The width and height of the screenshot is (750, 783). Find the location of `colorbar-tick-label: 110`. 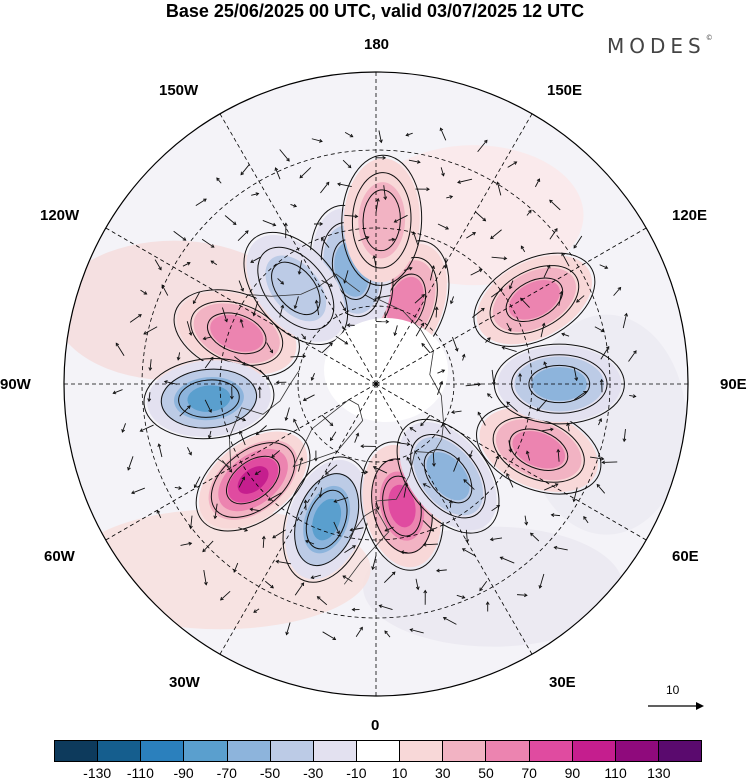

colorbar-tick-label: 110 is located at coordinates (615, 773).